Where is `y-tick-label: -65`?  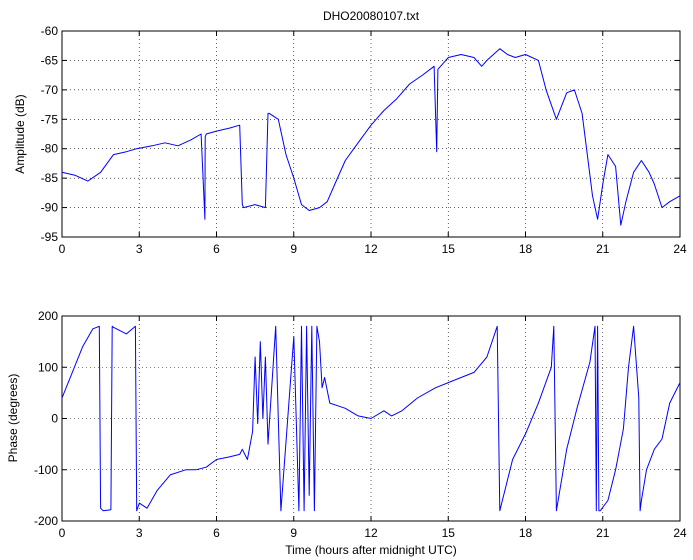 y-tick-label: -65 is located at coordinates (50, 60).